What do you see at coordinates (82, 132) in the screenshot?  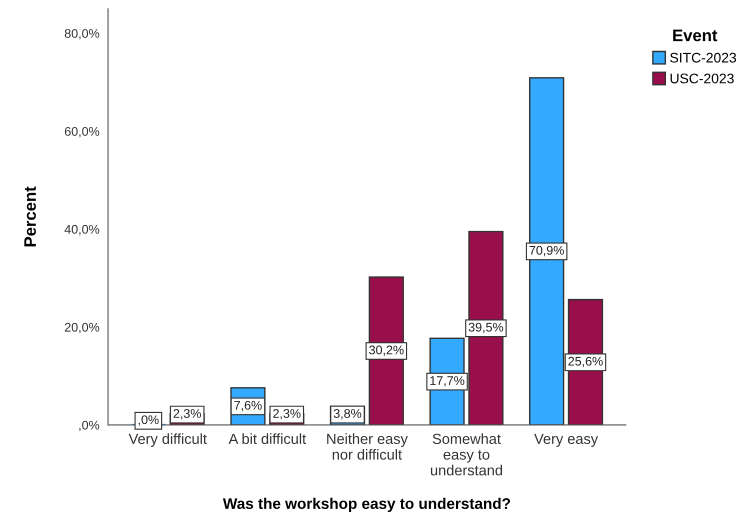 I see `y-tick-label: 60,0%` at bounding box center [82, 132].